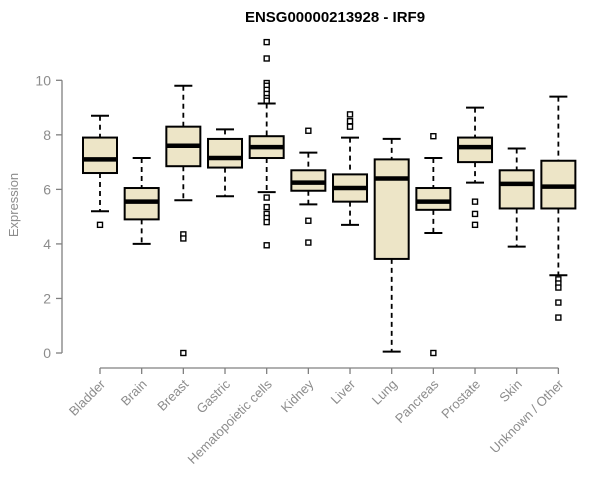  What do you see at coordinates (384, 392) in the screenshot?
I see `x-tick-label: Lung` at bounding box center [384, 392].